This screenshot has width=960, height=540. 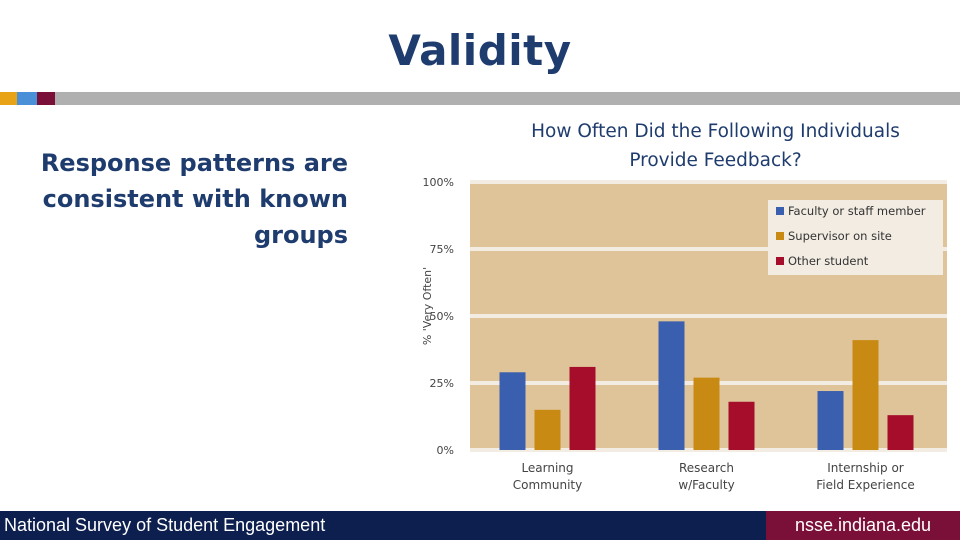 I want to click on x-tick-label: Community, so click(x=547, y=485).